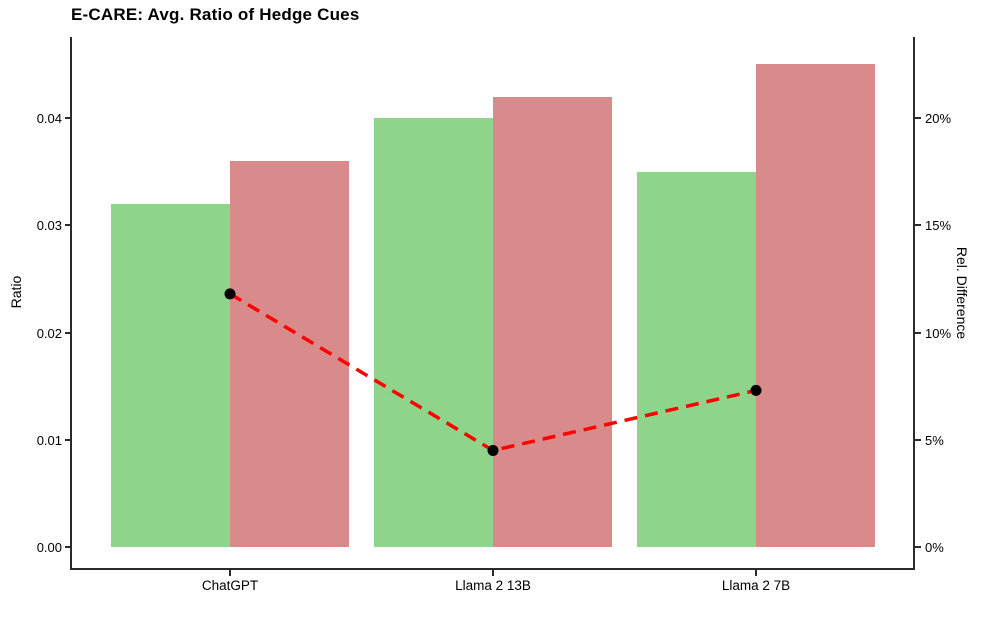  Describe the element at coordinates (49, 226) in the screenshot. I see `y-left-tick-label-3: 0.03` at that location.